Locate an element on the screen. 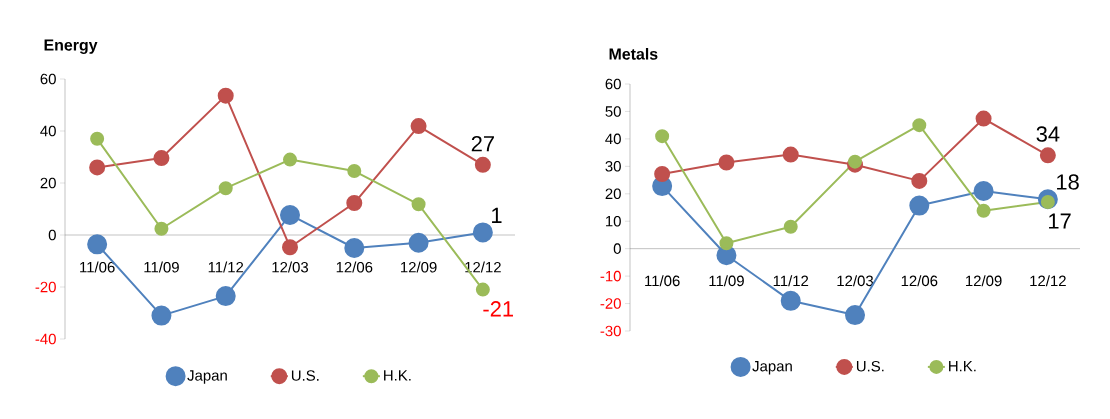 The image size is (1110, 419). y-tick-label: -30 is located at coordinates (610, 331).